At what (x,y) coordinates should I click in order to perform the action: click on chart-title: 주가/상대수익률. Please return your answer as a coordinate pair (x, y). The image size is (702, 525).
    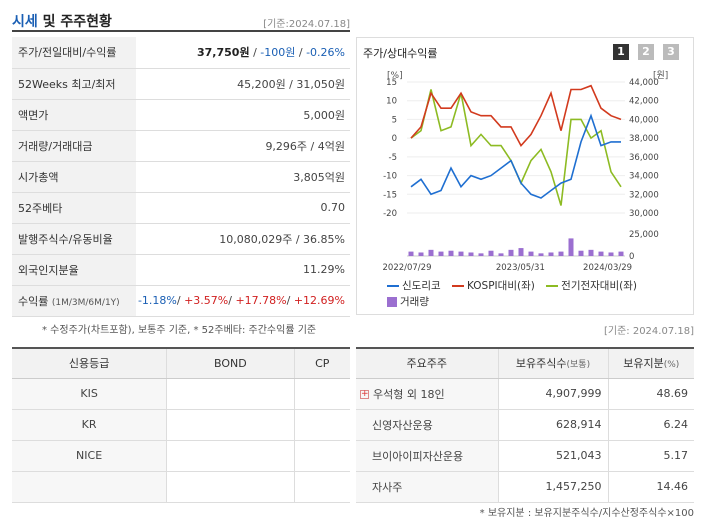
    Looking at the image, I should click on (400, 53).